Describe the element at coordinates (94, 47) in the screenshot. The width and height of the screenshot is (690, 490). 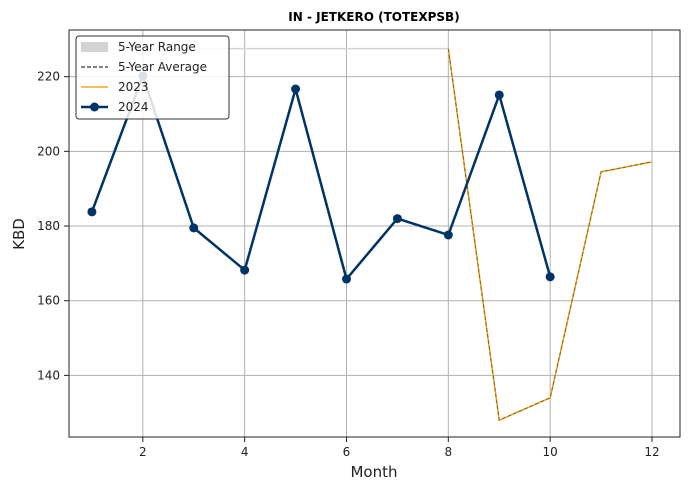
I see `legend-swatch-range` at that location.